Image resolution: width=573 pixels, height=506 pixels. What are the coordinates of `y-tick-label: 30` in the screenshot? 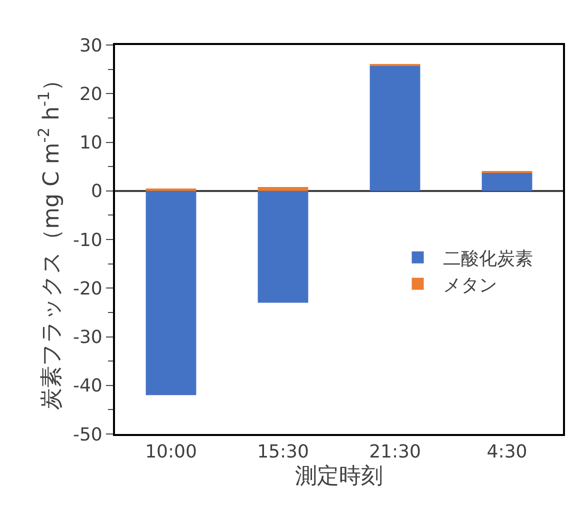 It's located at (90, 45).